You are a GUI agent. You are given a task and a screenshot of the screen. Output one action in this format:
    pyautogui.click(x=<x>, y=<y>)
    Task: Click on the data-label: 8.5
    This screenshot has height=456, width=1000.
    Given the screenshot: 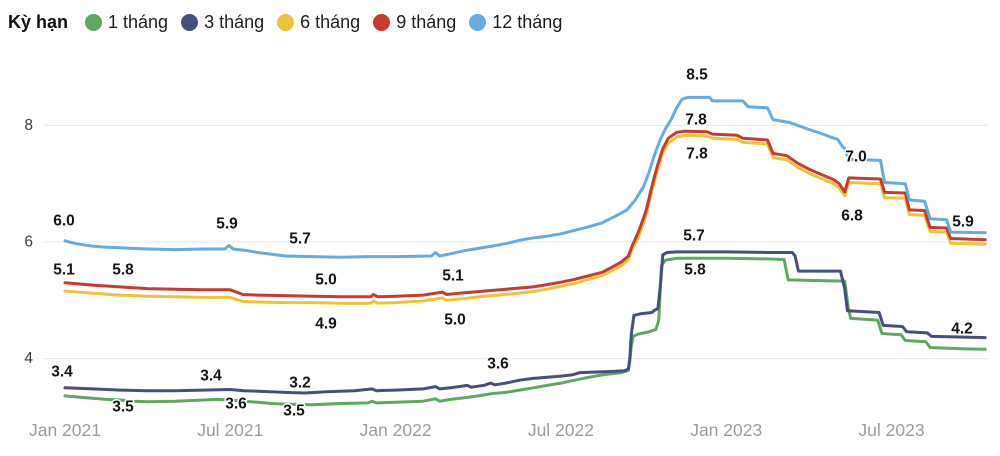 What is the action you would take?
    pyautogui.click(x=697, y=75)
    